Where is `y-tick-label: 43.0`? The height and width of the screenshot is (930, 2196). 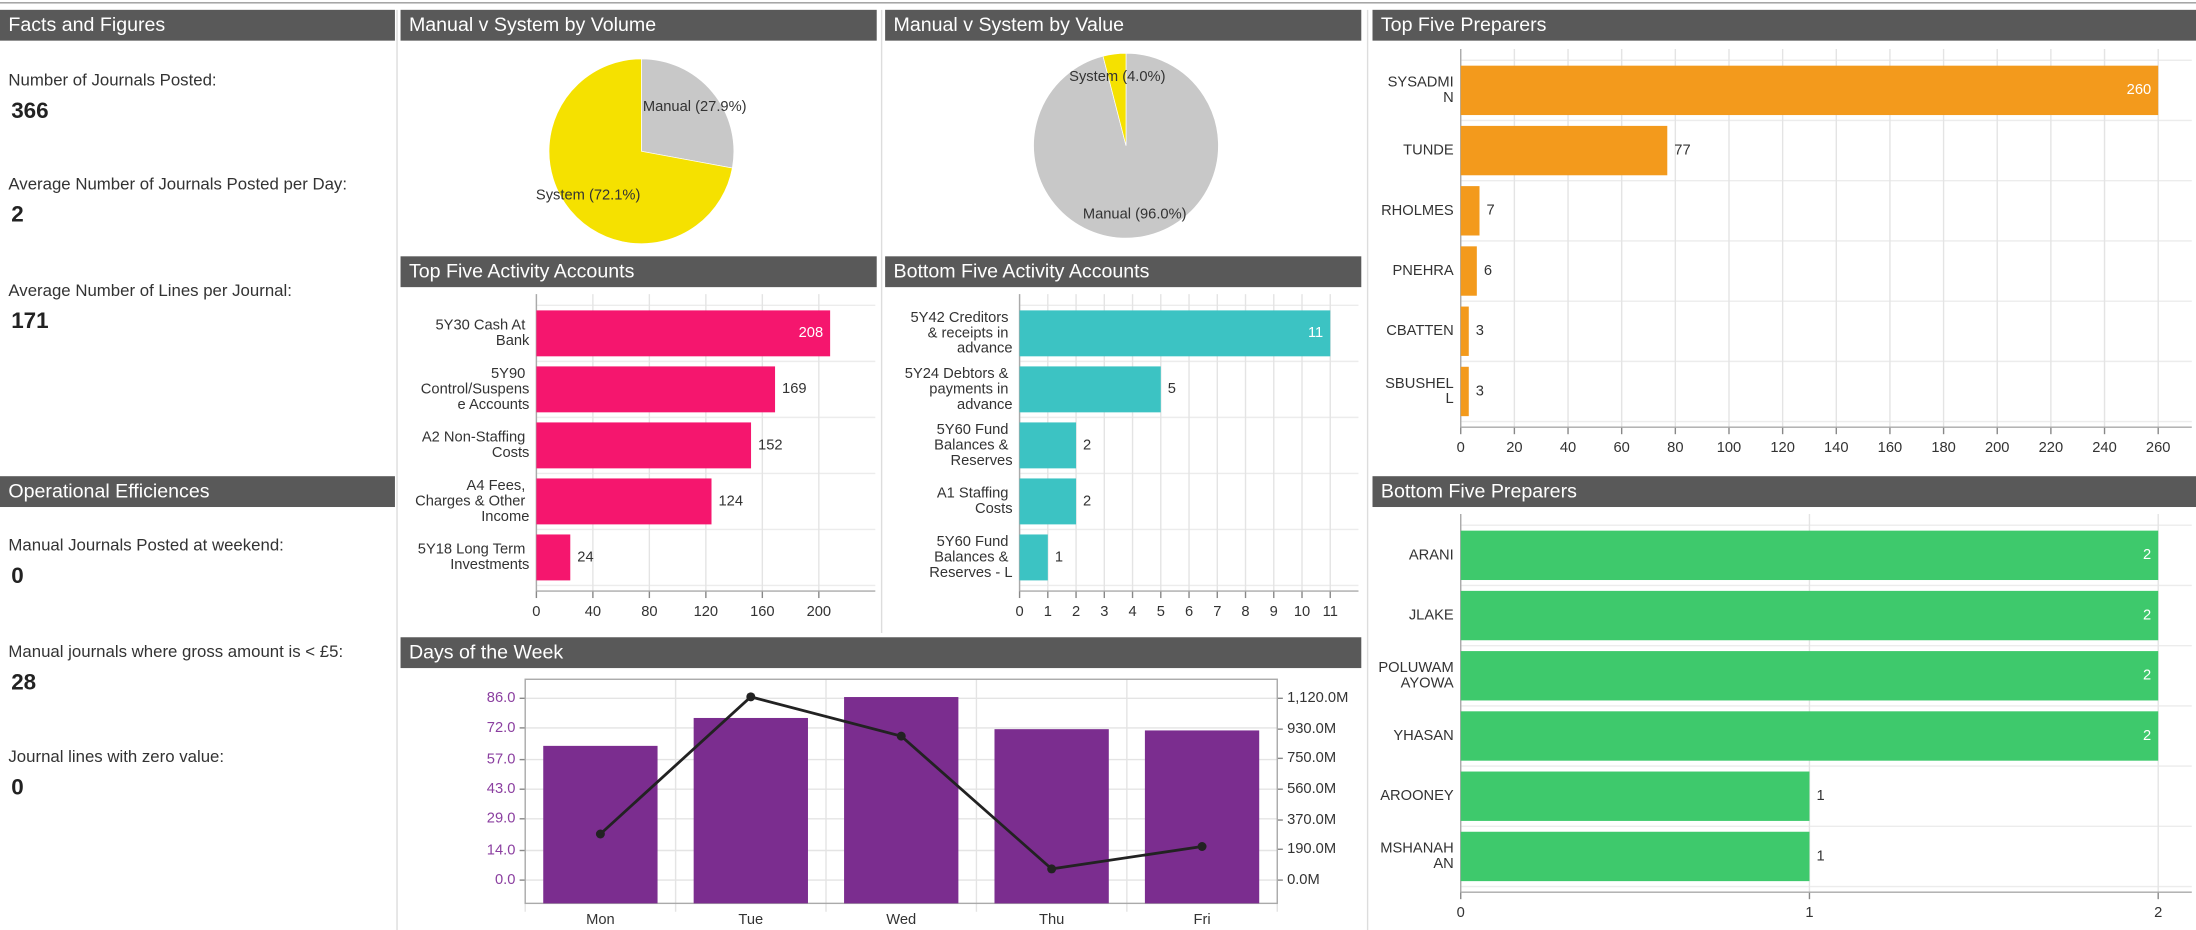
y-tick-label: 43.0 is located at coordinates (501, 789).